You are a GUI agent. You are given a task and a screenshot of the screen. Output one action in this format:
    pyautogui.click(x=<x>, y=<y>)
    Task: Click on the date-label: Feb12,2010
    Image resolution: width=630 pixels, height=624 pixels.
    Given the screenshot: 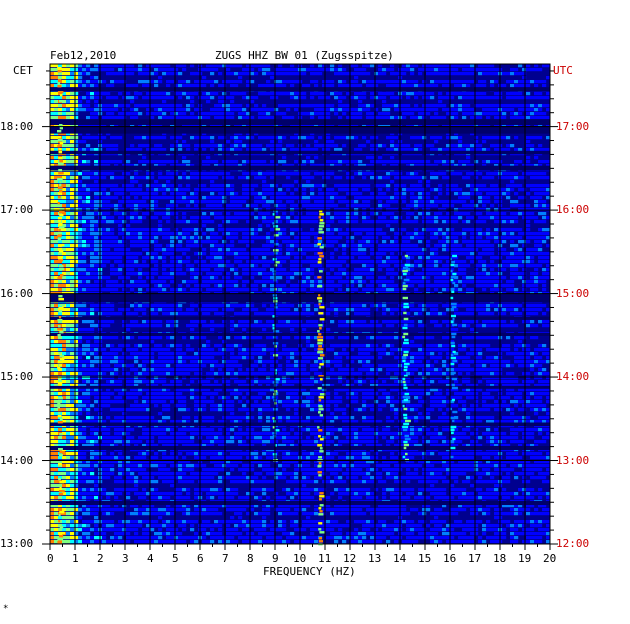 What is the action you would take?
    pyautogui.click(x=83, y=55)
    